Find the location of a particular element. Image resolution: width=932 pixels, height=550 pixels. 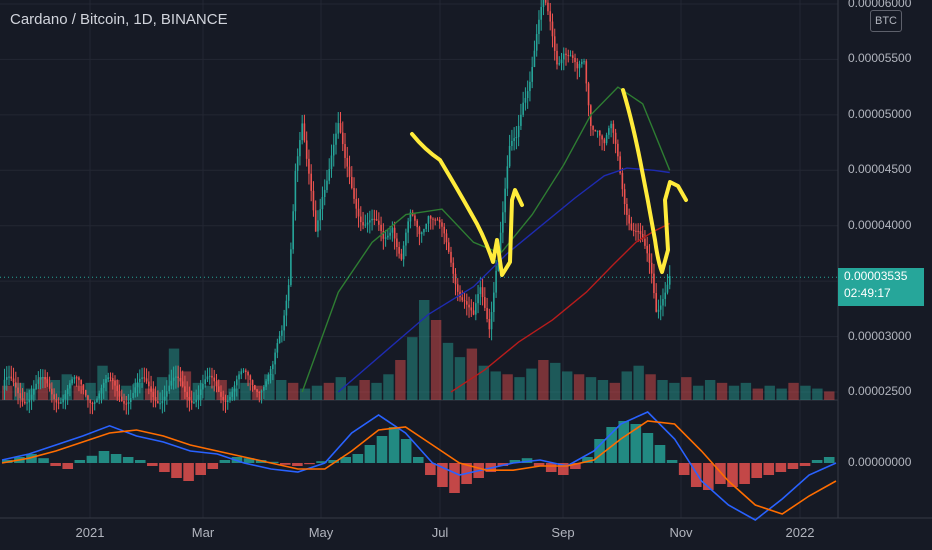

time-tick-label: Mar is located at coordinates (203, 532).